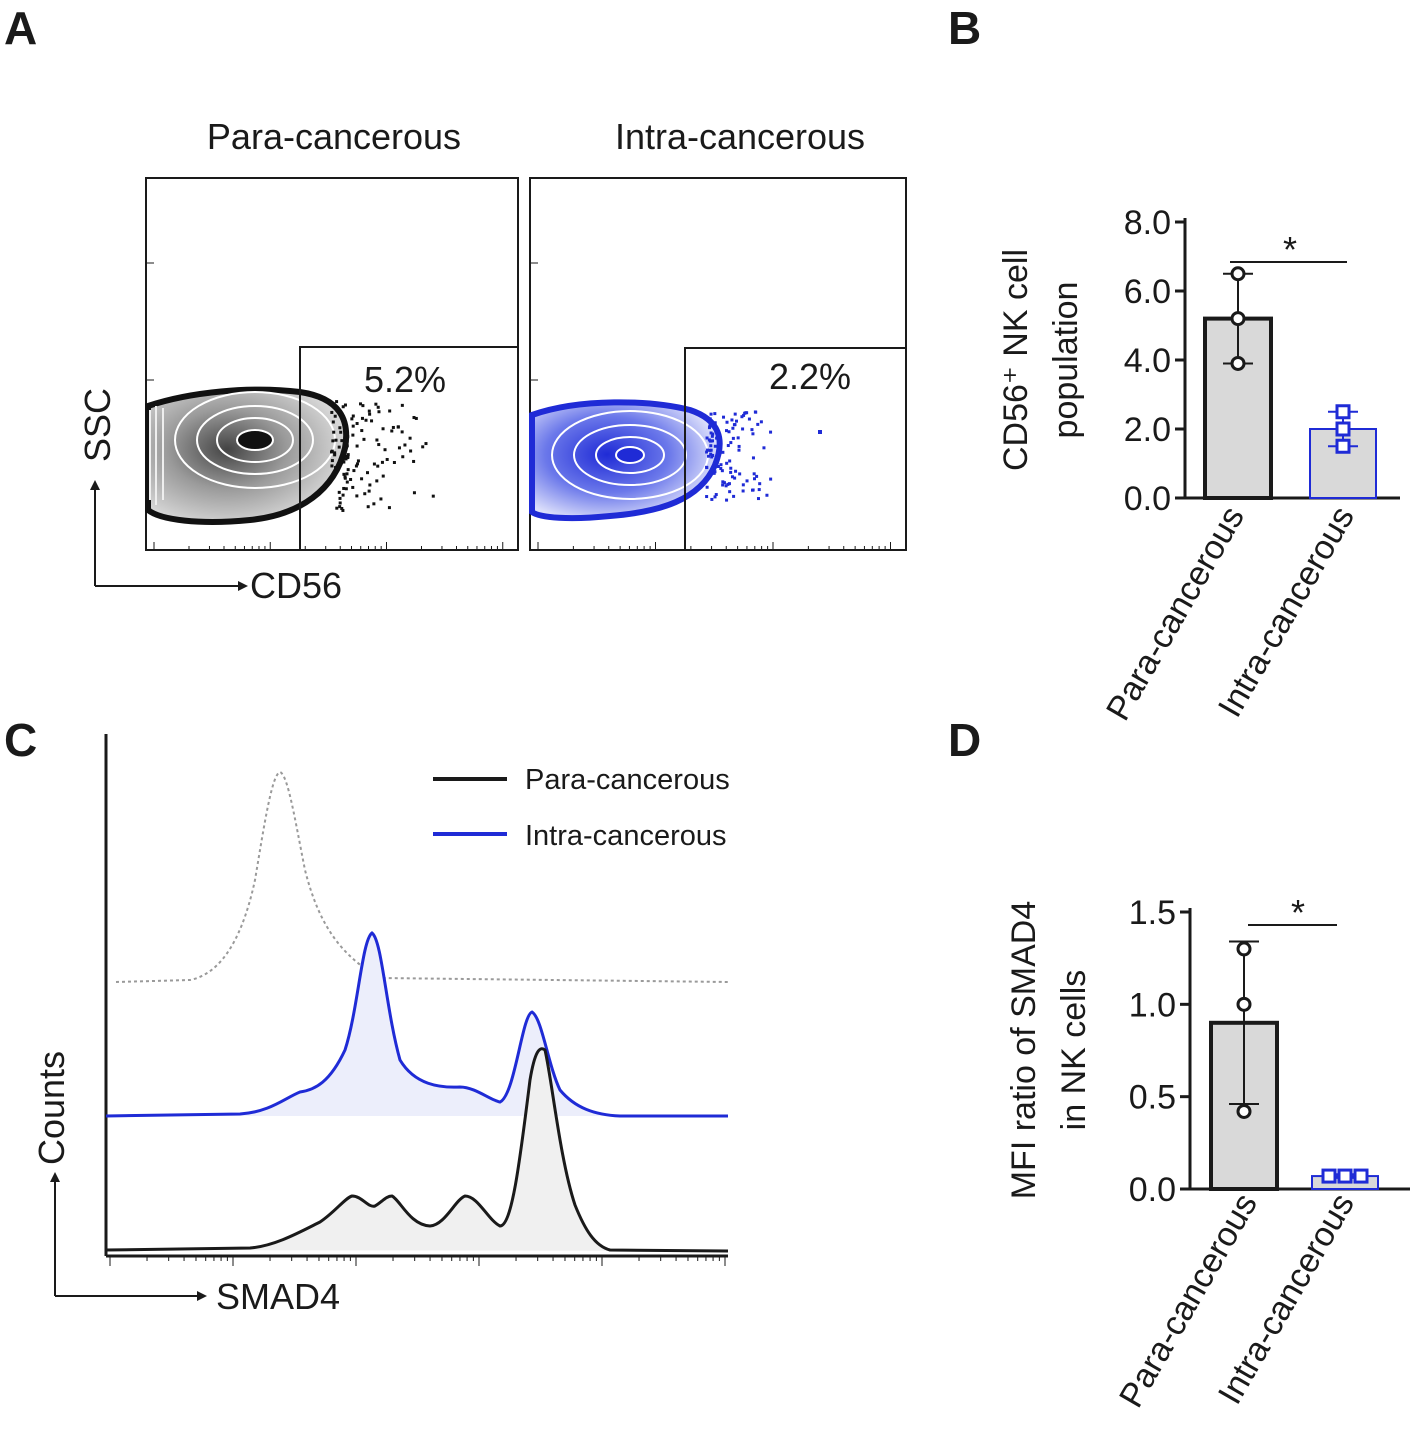 The width and height of the screenshot is (1417, 1441). I want to click on flow-plot-frame-para, so click(332, 364).